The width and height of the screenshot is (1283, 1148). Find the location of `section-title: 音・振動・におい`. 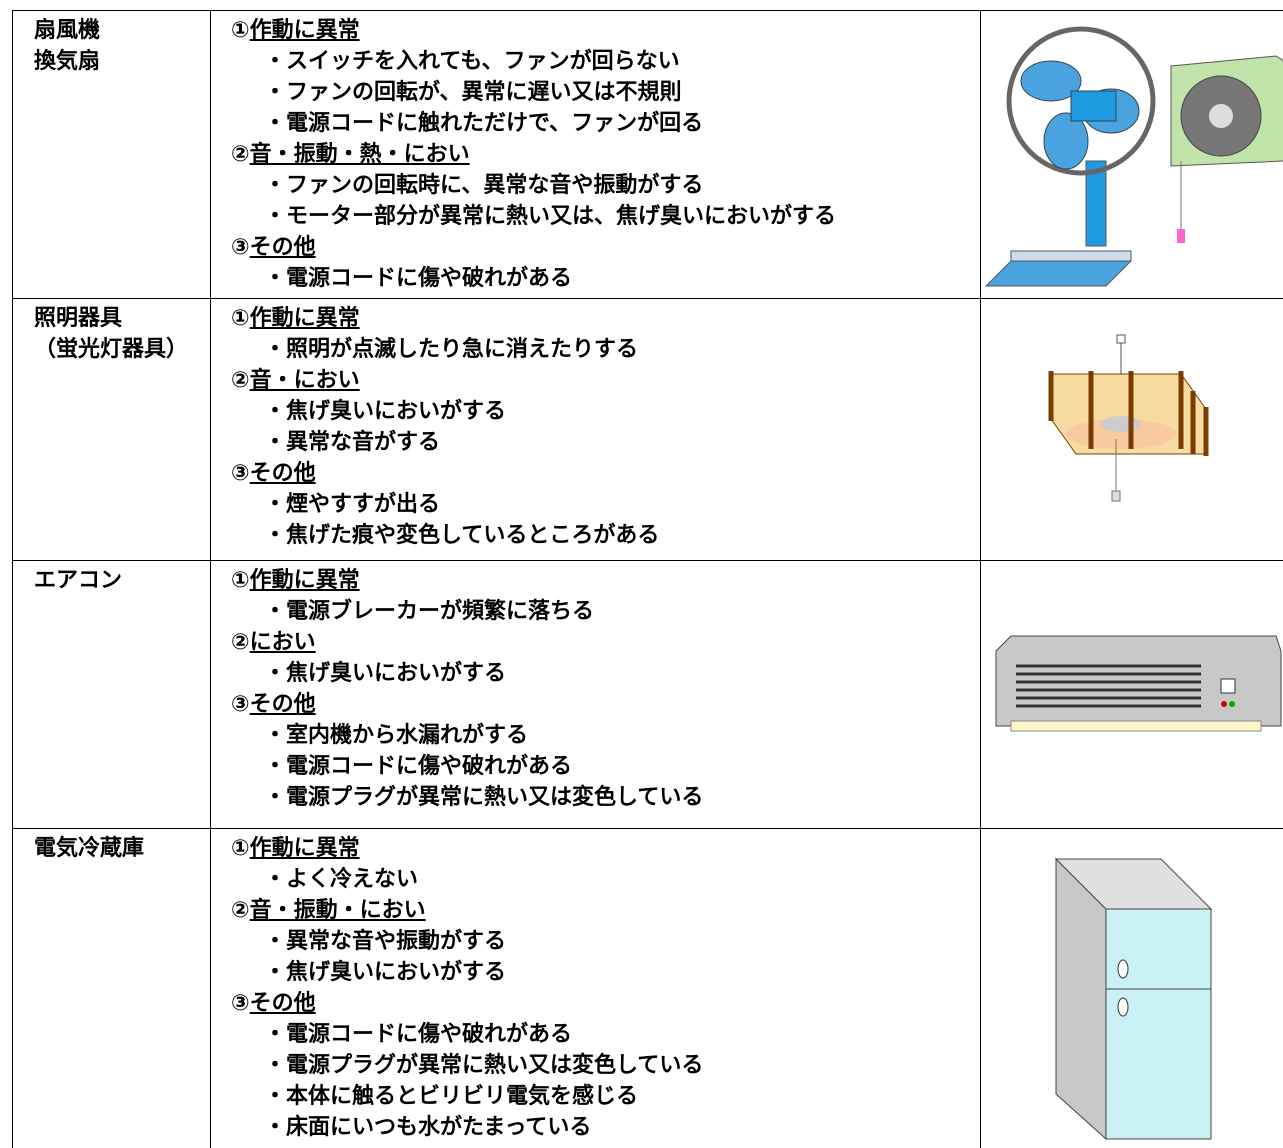

section-title: 音・振動・におい is located at coordinates (337, 910).